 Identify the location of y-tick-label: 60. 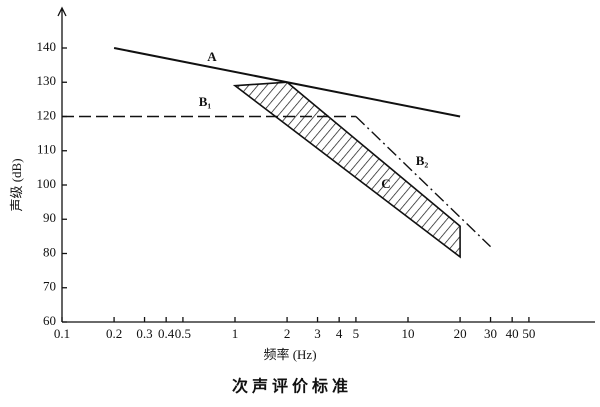
(49, 320).